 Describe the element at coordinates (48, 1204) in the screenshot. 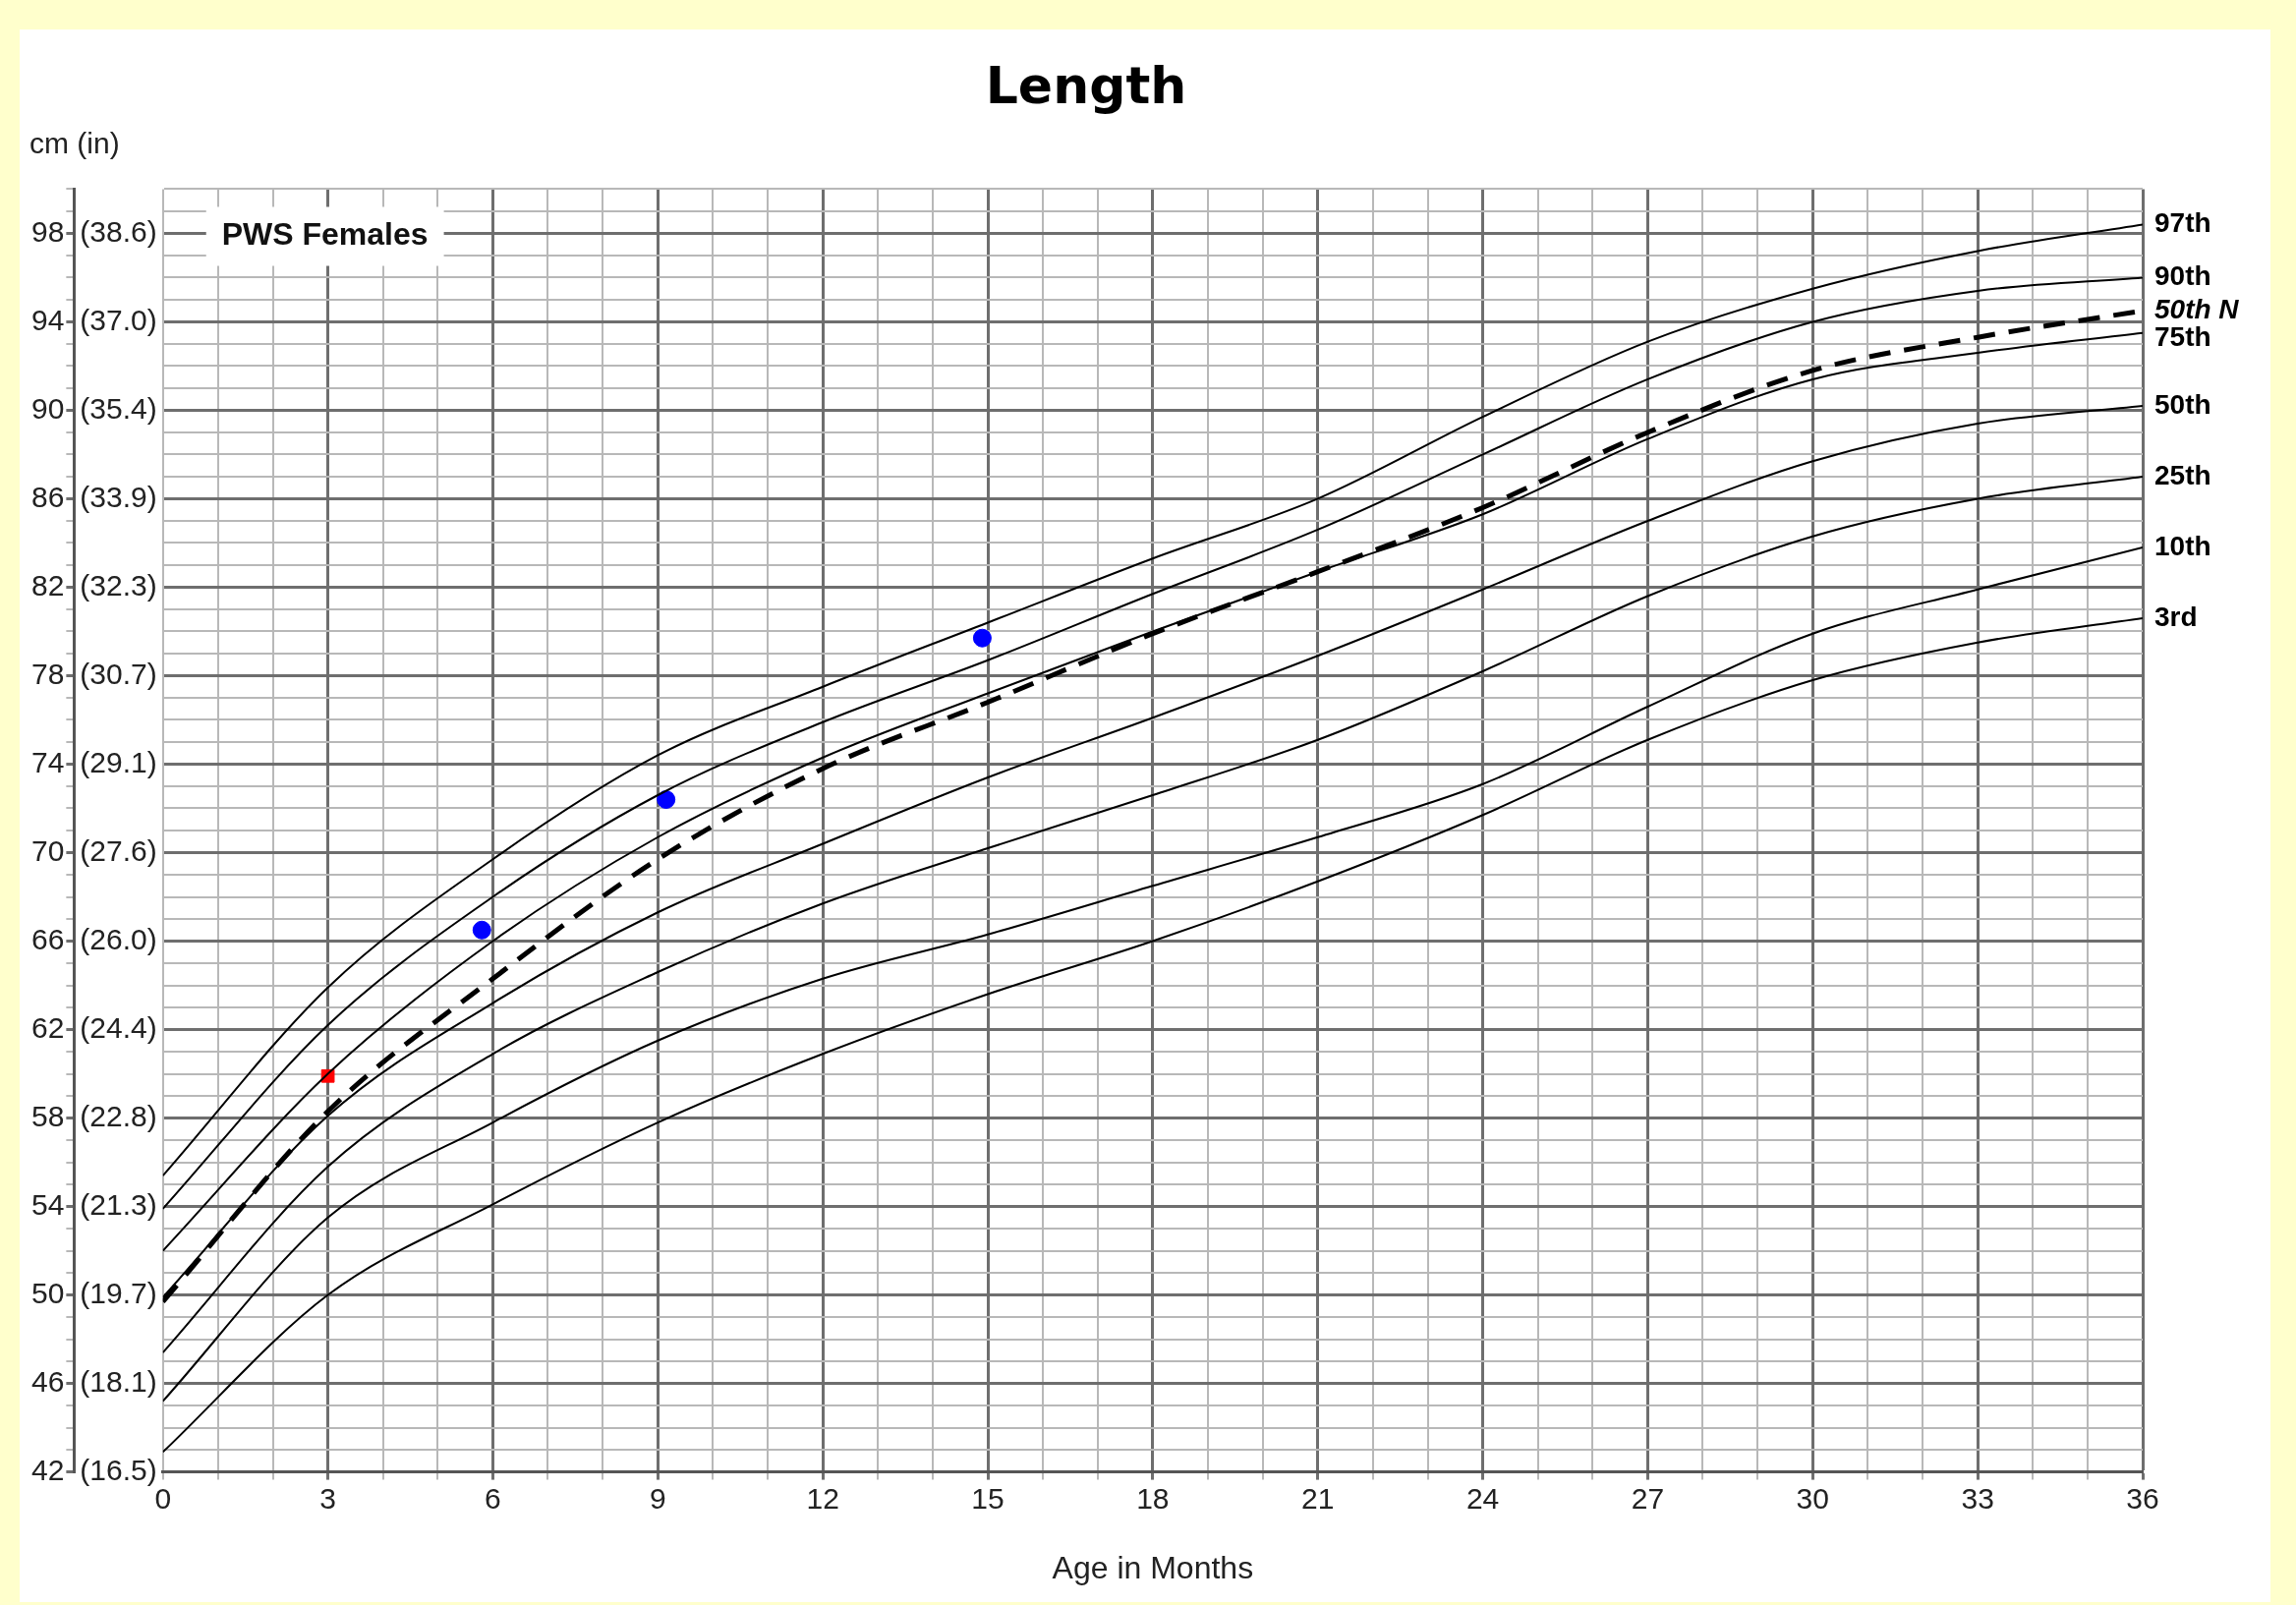

I see `y-tick-label: 54` at that location.